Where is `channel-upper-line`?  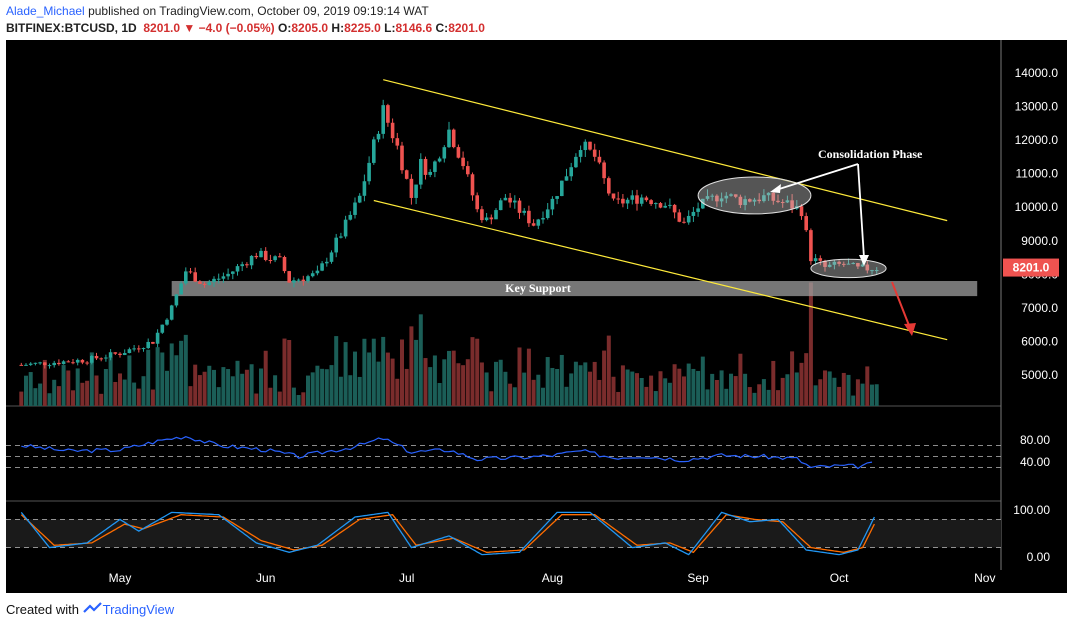 channel-upper-line is located at coordinates (665, 150).